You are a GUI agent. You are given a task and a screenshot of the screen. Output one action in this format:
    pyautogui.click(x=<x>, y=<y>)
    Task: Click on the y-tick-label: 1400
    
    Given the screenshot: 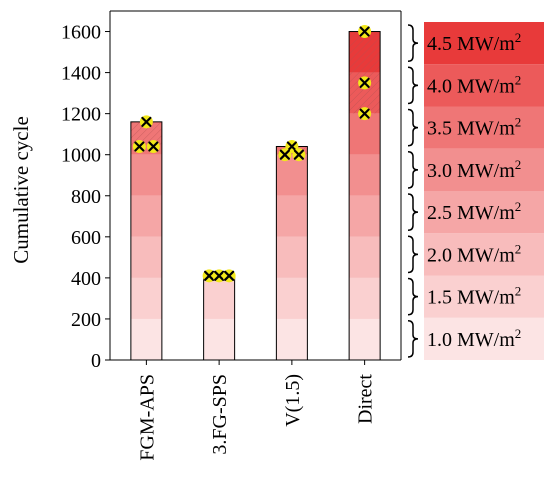 What is the action you would take?
    pyautogui.click(x=81, y=74)
    